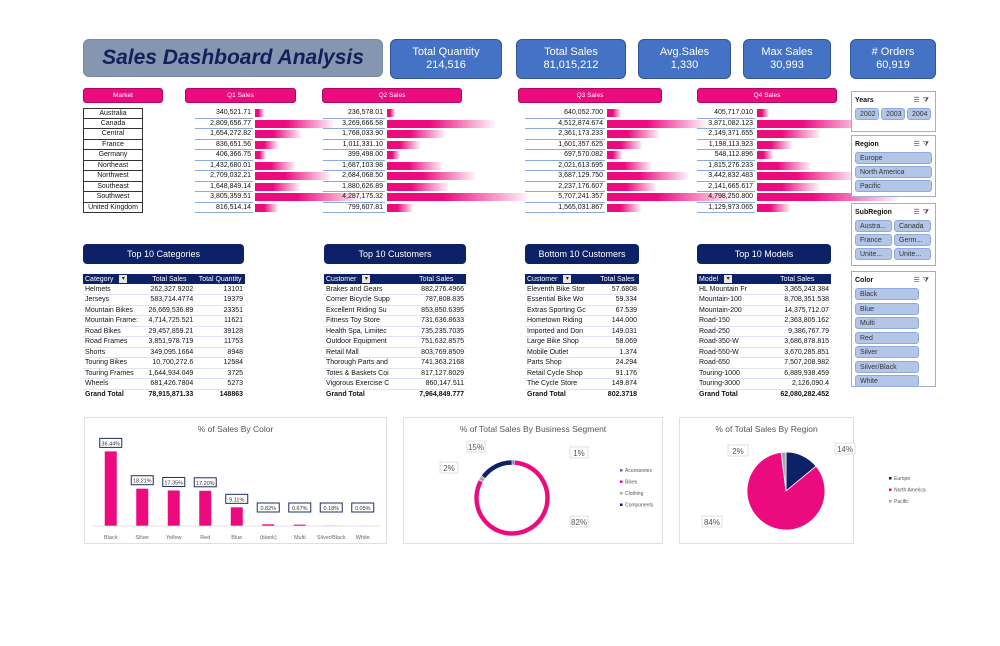 The image size is (1000, 646). I want to click on row-label: Vigorous Exercise C, so click(365, 384).